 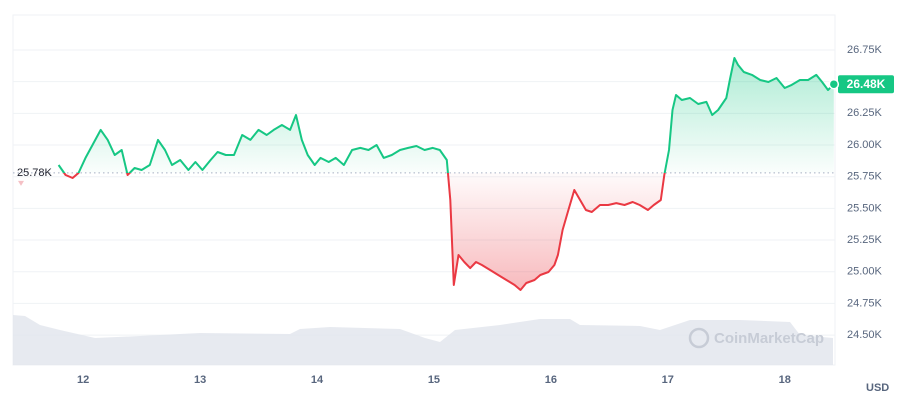 I want to click on volume-band, so click(x=423, y=340).